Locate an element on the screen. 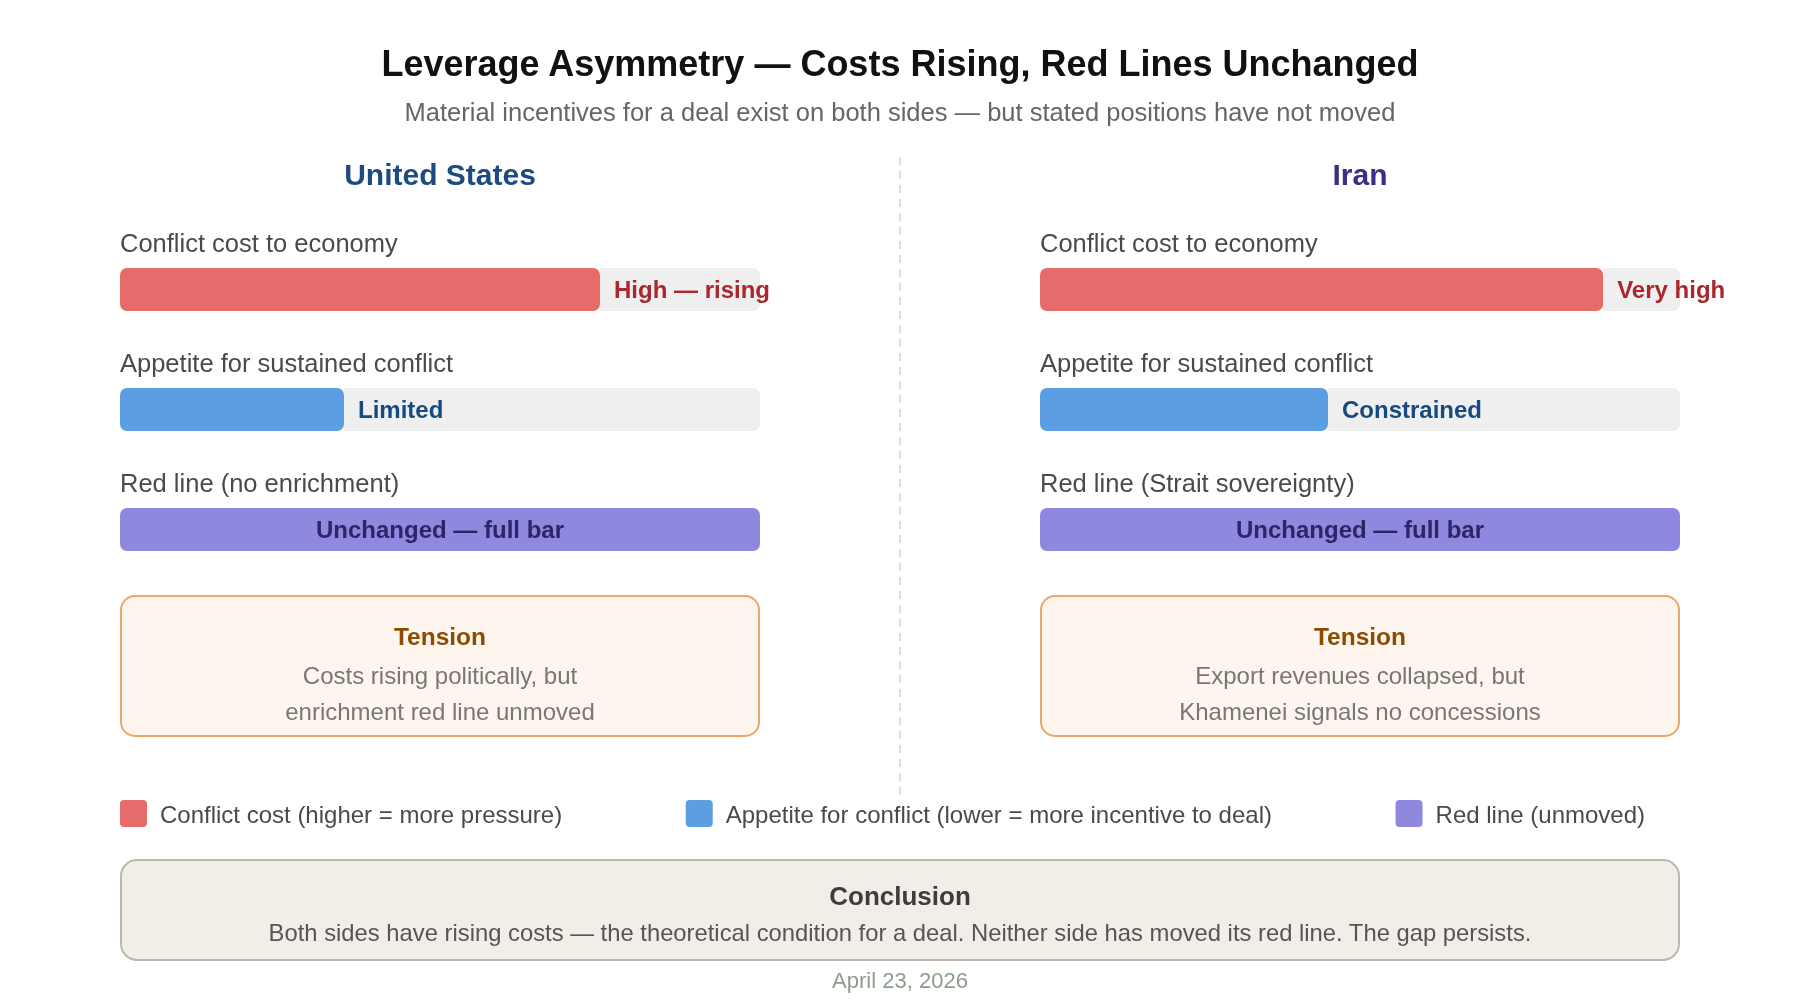 The image size is (1800, 1000). chart-title: United States is located at coordinates (440, 174).